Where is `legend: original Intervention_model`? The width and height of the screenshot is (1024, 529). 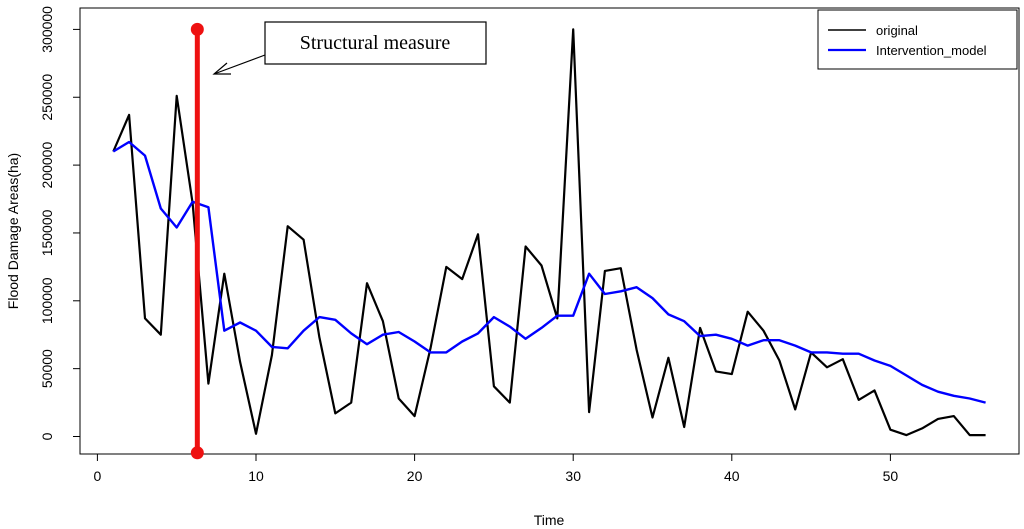 legend: original Intervention_model is located at coordinates (917, 39).